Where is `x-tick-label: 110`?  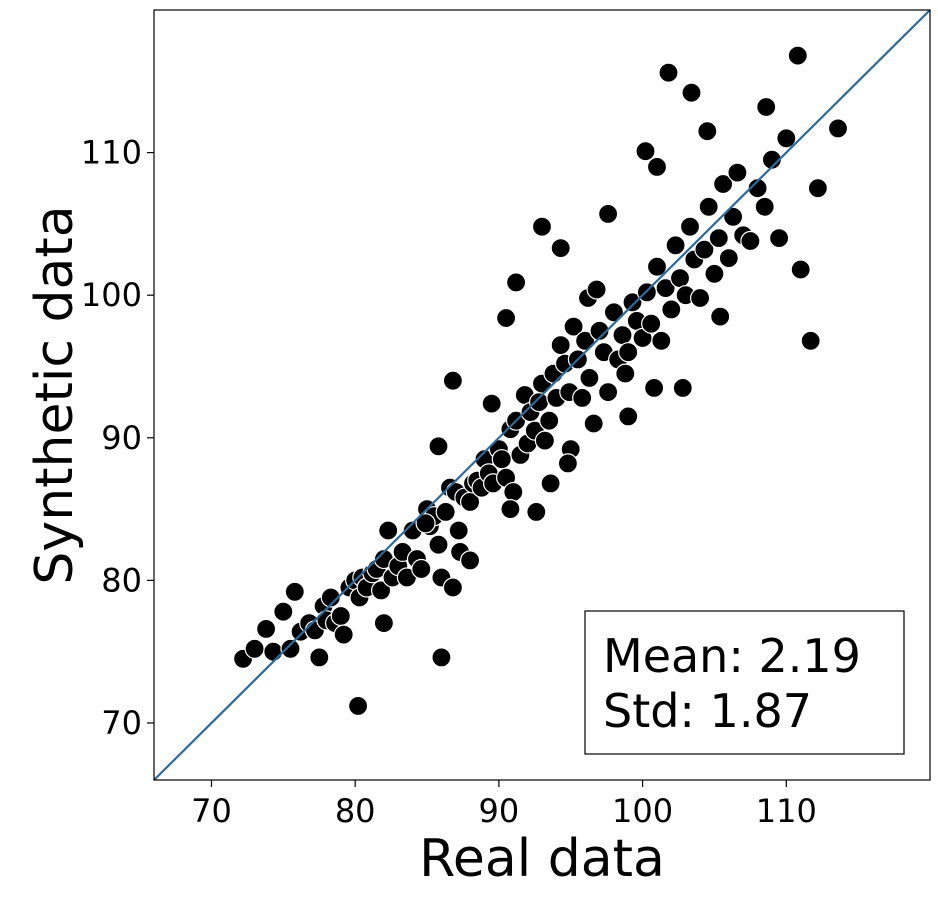
x-tick-label: 110 is located at coordinates (786, 811).